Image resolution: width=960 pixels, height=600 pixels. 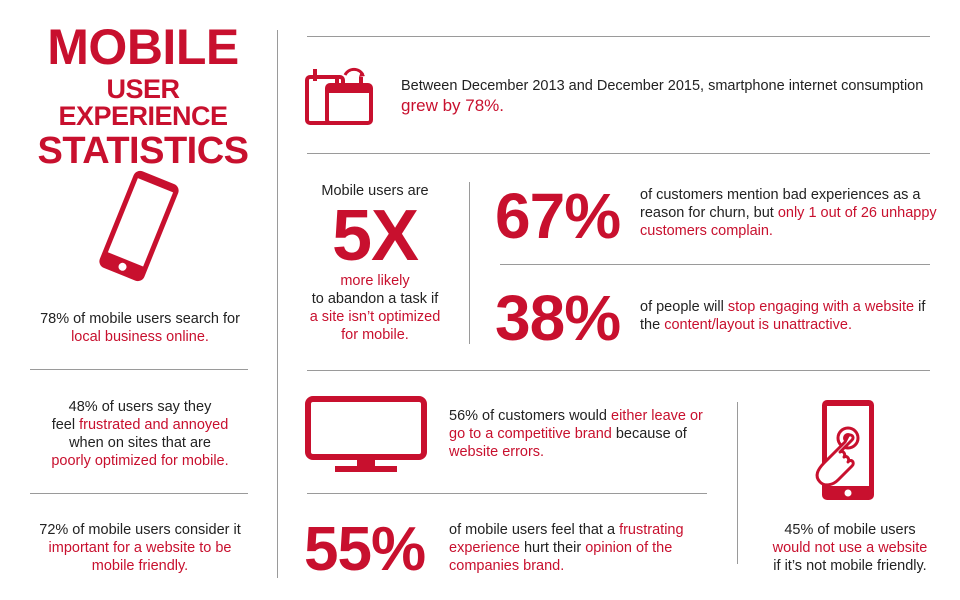 I want to click on stat-72-line-2: important for a website to be, so click(x=140, y=548).